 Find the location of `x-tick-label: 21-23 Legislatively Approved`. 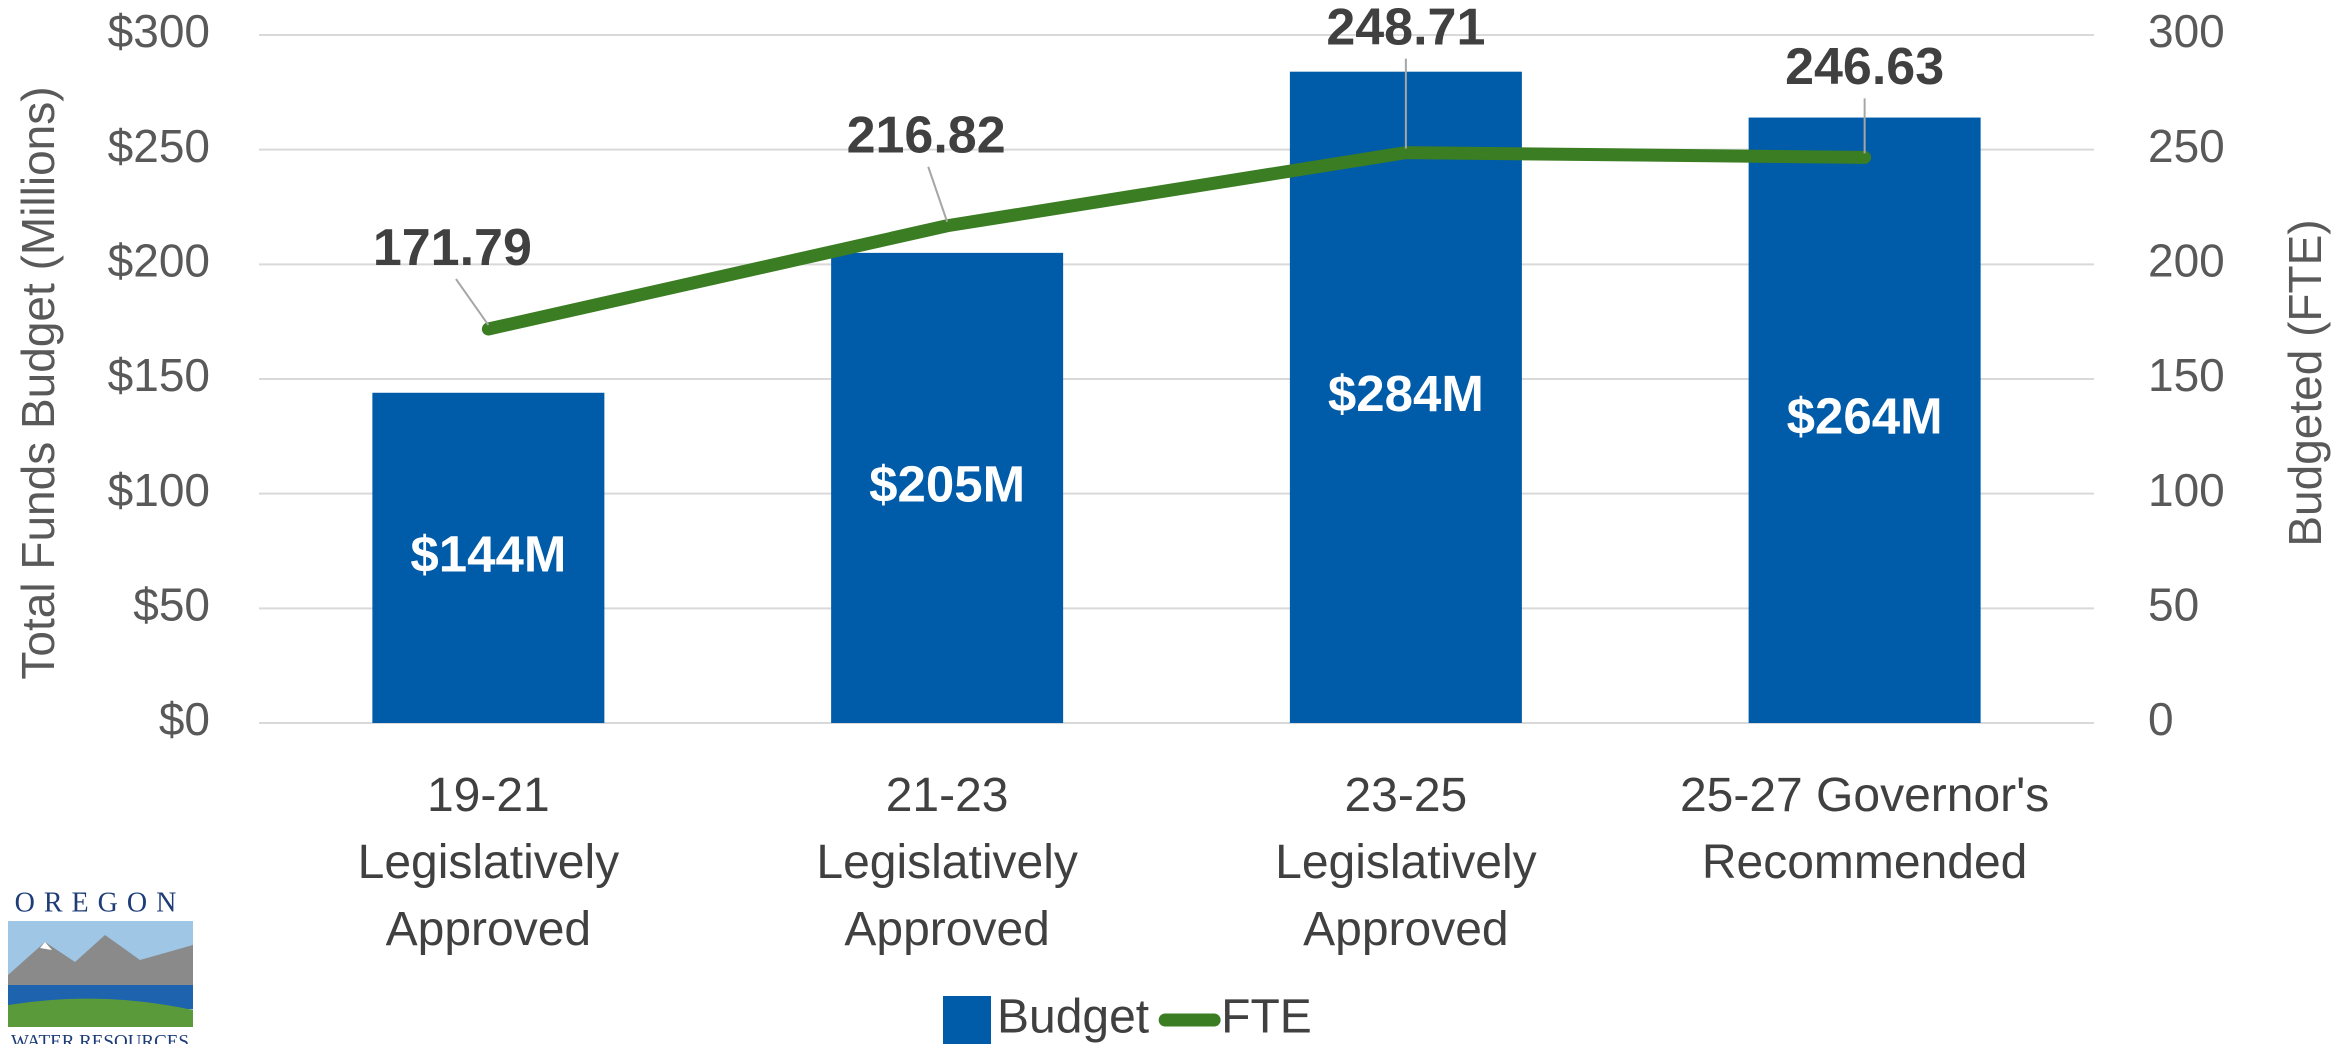

x-tick-label: 21-23 Legislatively Approved is located at coordinates (947, 862).